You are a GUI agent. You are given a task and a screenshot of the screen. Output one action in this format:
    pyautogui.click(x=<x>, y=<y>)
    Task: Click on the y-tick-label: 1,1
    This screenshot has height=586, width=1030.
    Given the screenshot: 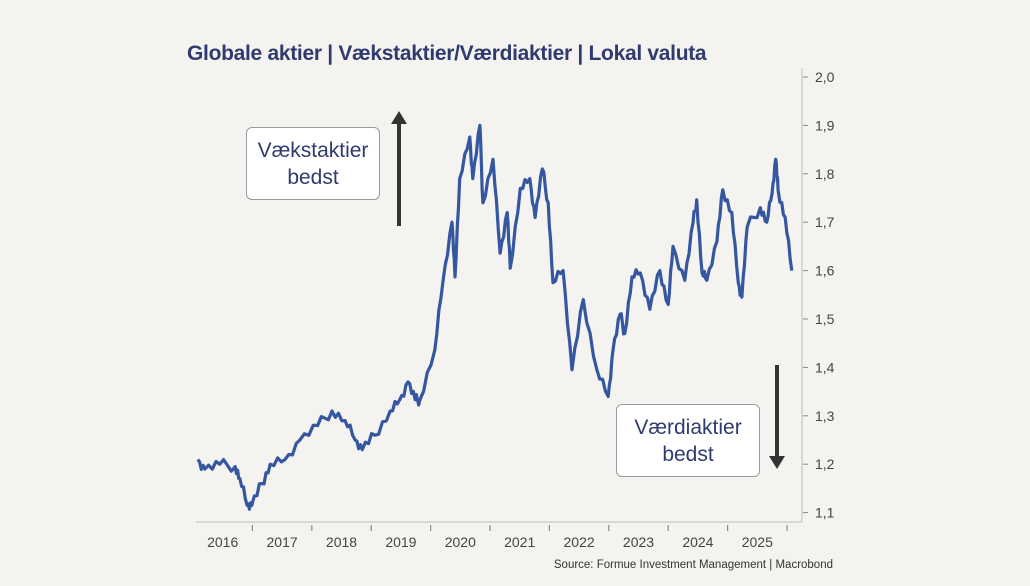 What is the action you would take?
    pyautogui.click(x=825, y=513)
    